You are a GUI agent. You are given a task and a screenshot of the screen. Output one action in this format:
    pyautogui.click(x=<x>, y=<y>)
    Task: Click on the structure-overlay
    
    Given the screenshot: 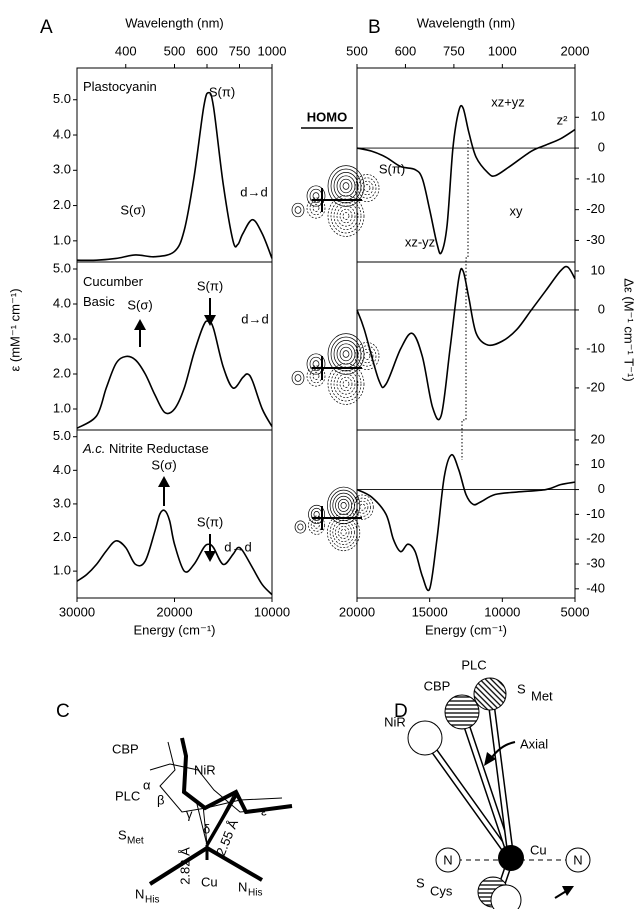 What is the action you would take?
    pyautogui.click(x=220, y=811)
    